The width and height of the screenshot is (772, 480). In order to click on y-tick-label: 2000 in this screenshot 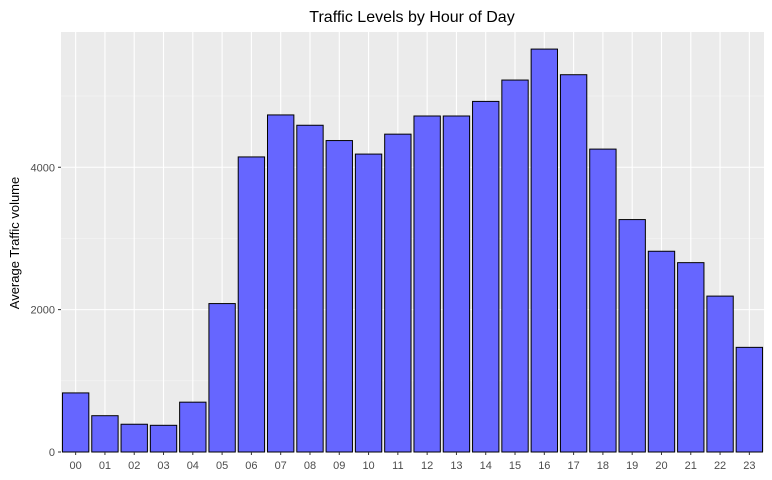, I will do `click(43, 311)`.